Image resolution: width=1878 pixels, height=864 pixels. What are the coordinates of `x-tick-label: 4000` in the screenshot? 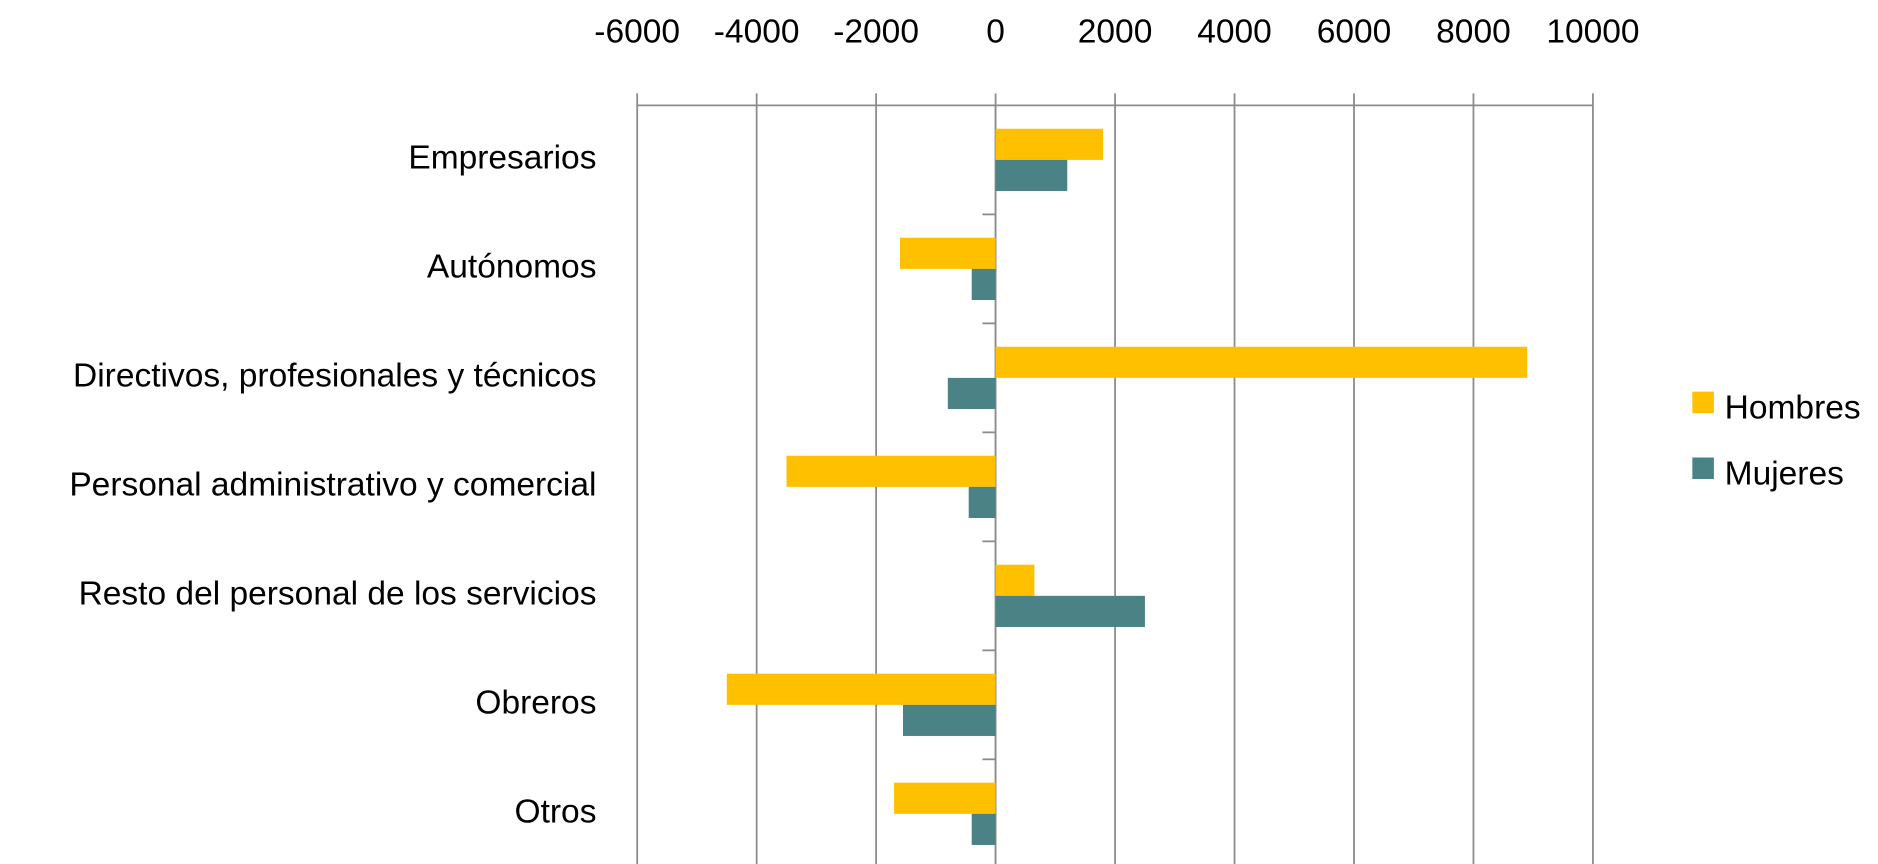 It's located at (1234, 31).